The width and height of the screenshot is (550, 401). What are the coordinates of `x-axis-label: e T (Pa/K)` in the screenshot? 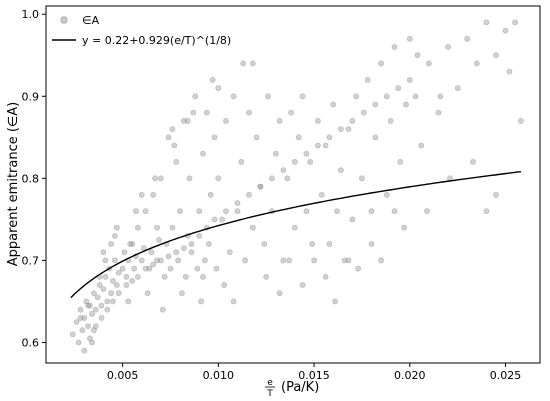 It's located at (292, 388).